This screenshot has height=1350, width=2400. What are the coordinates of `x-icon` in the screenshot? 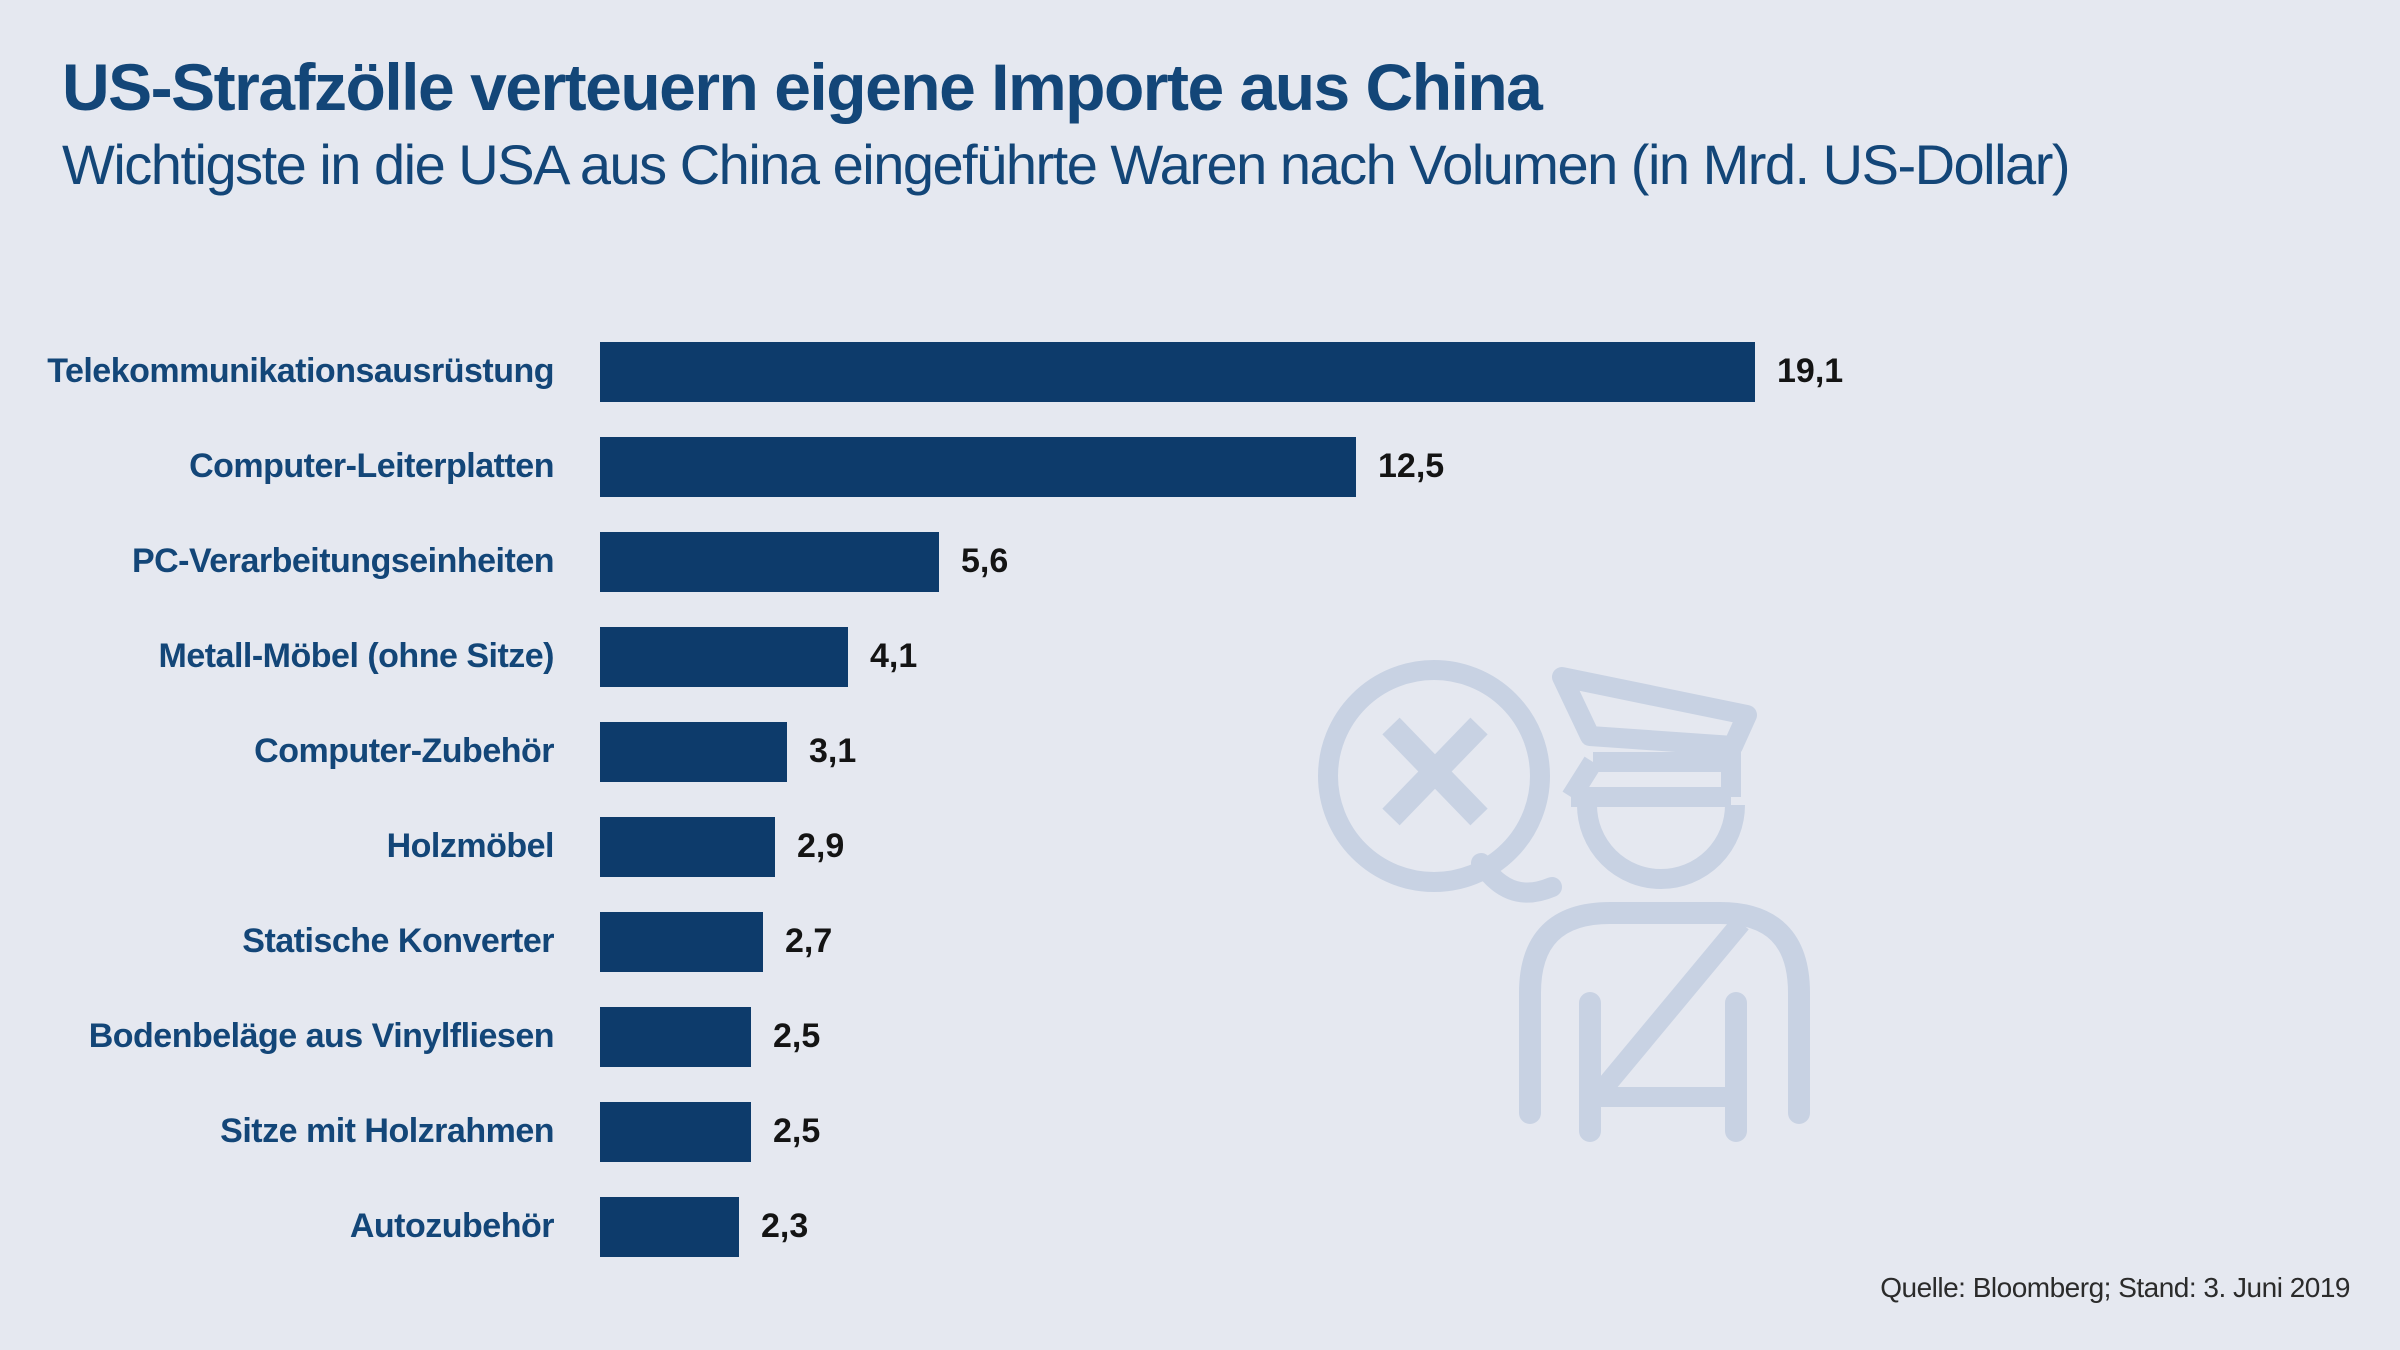 It's located at (1435, 771).